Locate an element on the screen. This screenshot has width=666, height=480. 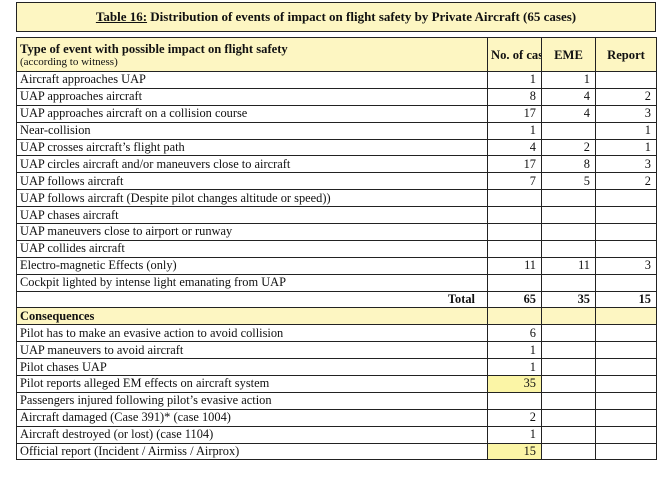
event-label: UAP collides aircraft is located at coordinates (252, 248).